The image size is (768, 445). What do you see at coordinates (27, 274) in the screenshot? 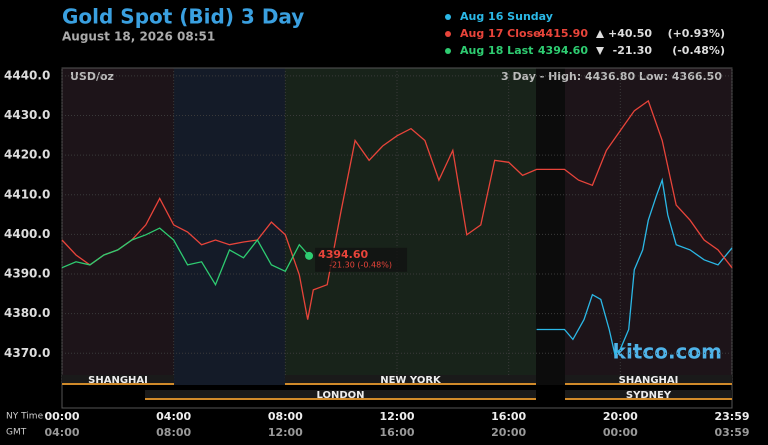
I see `y-tick-label: 4390.0` at bounding box center [27, 274].